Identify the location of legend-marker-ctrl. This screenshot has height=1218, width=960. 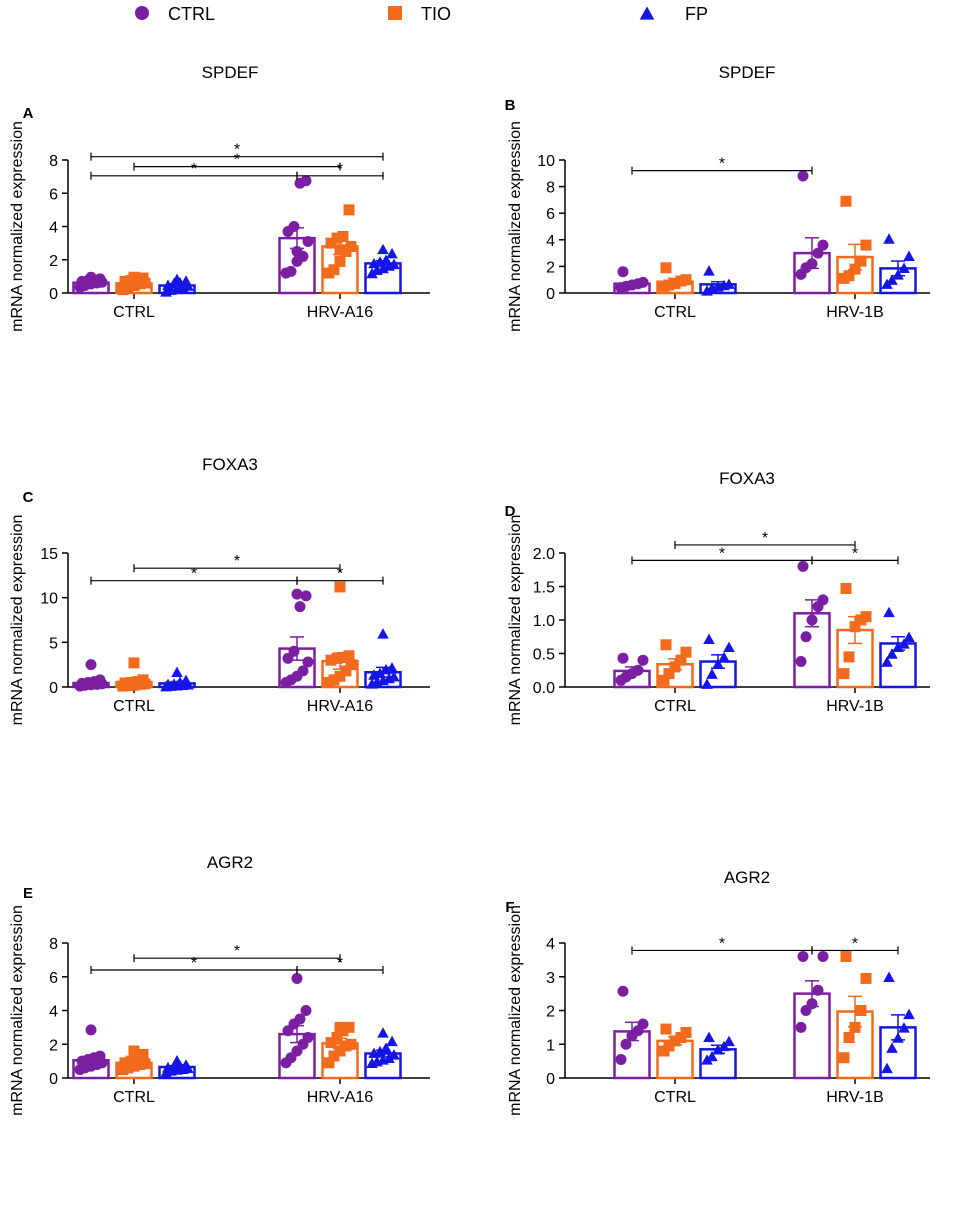
(142, 13).